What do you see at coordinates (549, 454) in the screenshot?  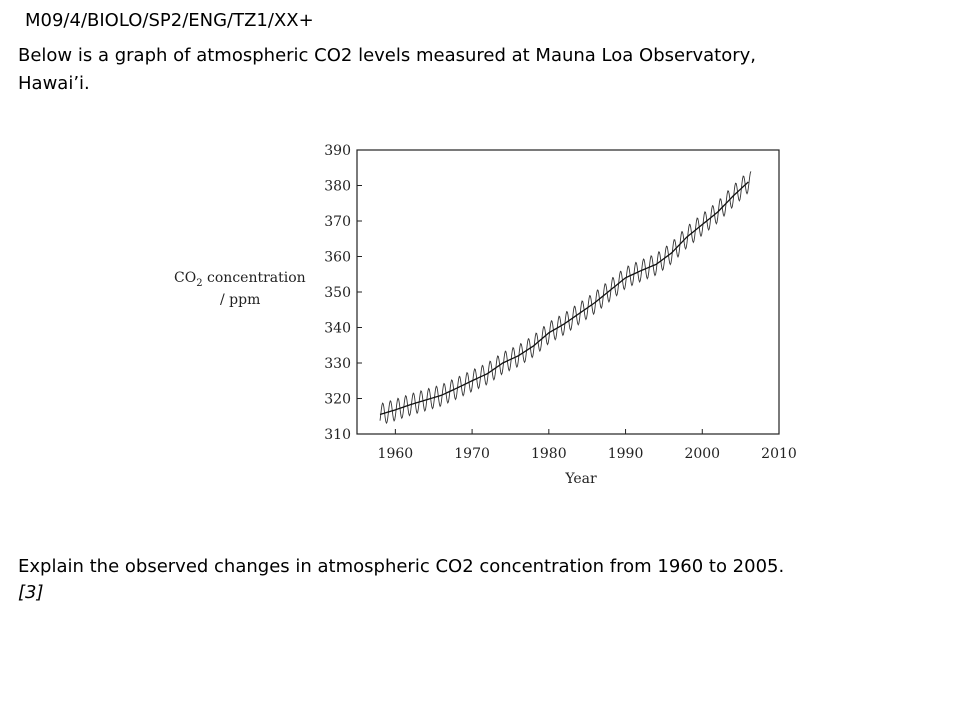 I see `x-tick-label: 1980` at bounding box center [549, 454].